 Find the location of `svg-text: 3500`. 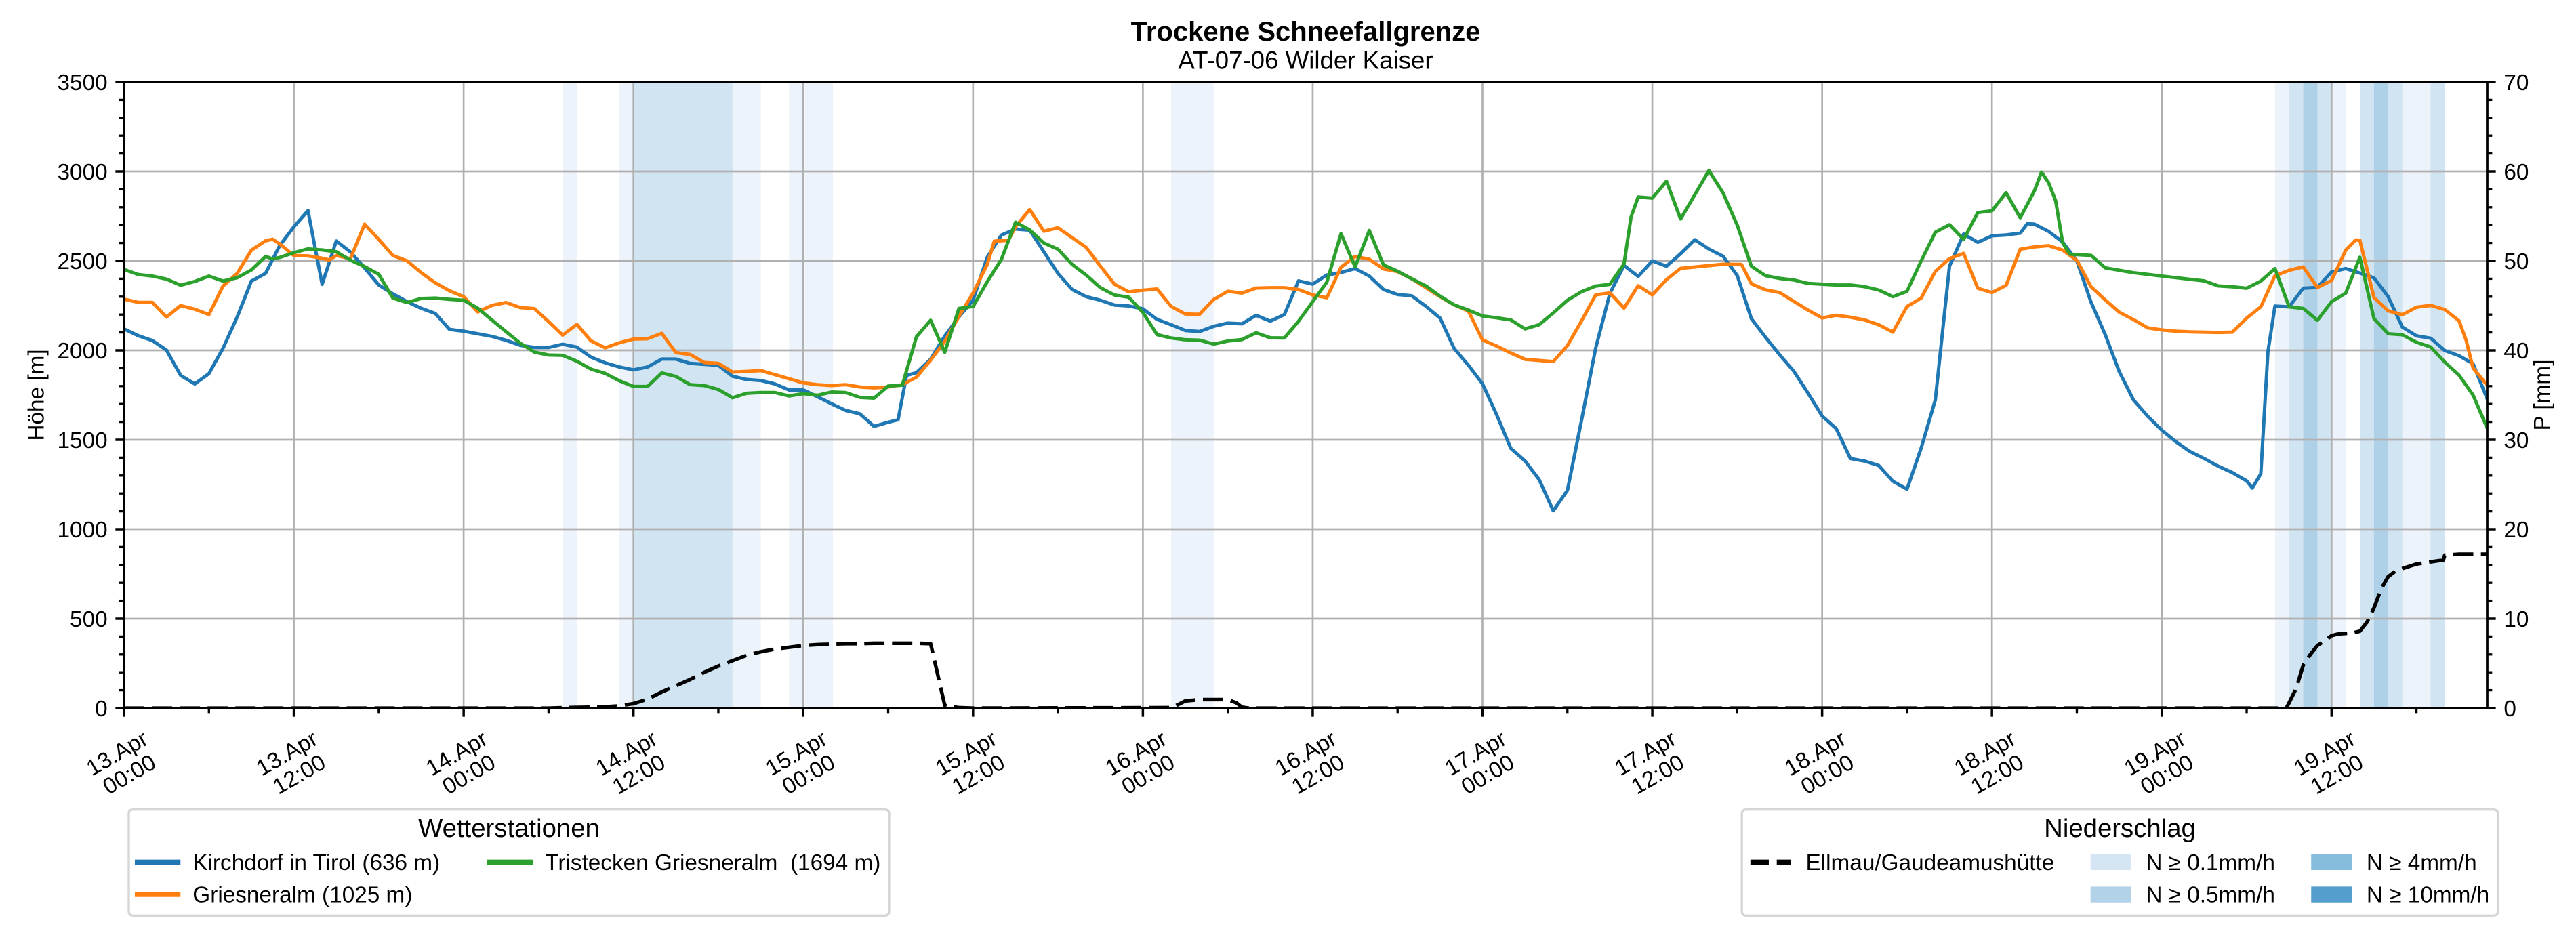

svg-text: 3500 is located at coordinates (83, 83).